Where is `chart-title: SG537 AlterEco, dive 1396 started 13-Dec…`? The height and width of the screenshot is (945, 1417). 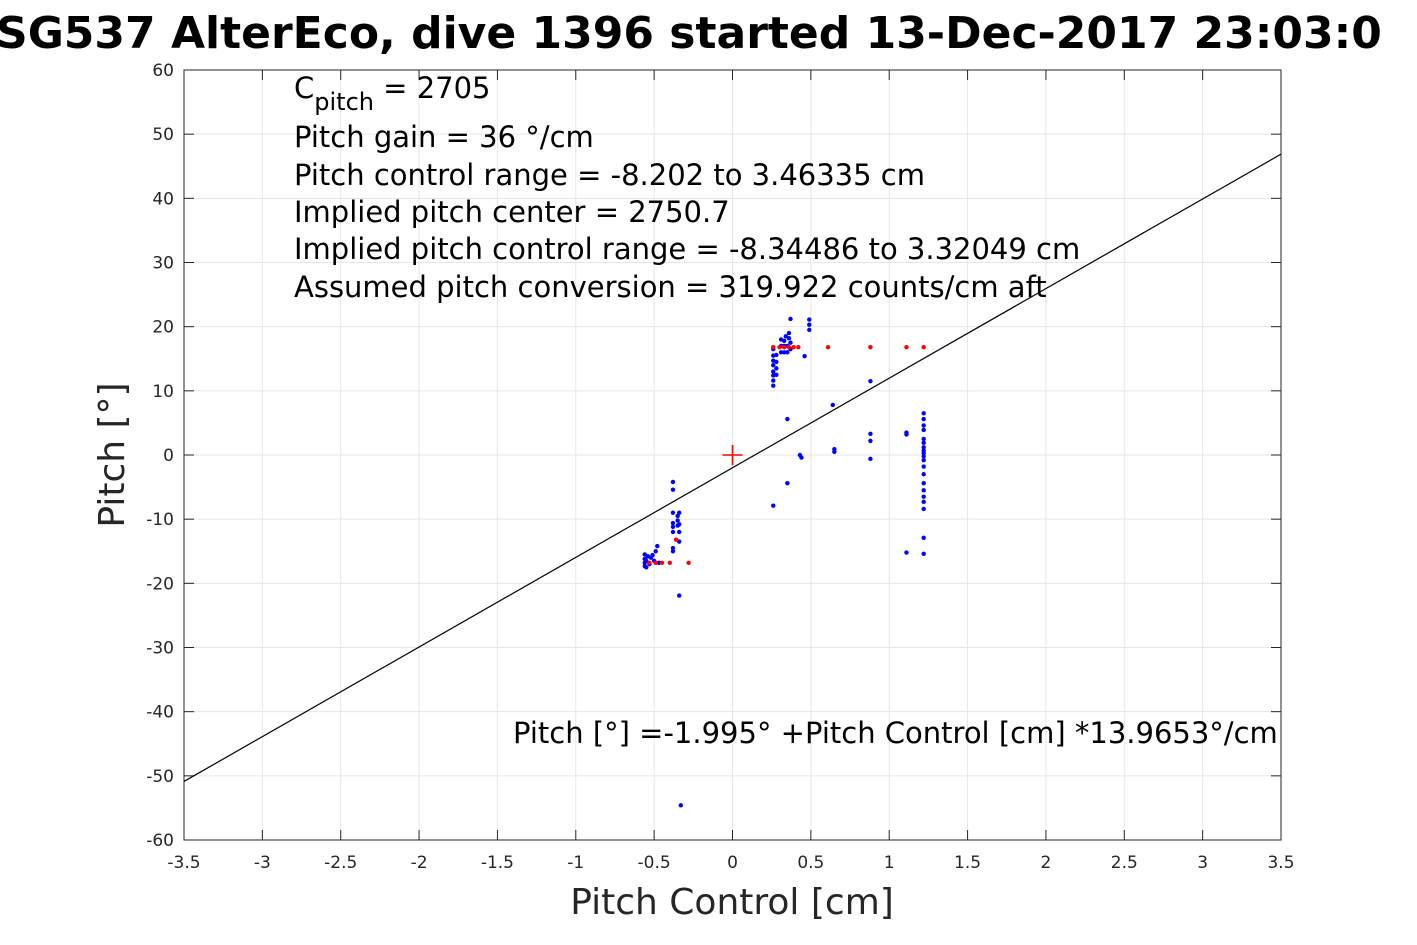
chart-title: SG537 AlterEco, dive 1396 started 13-Dec… is located at coordinates (691, 33).